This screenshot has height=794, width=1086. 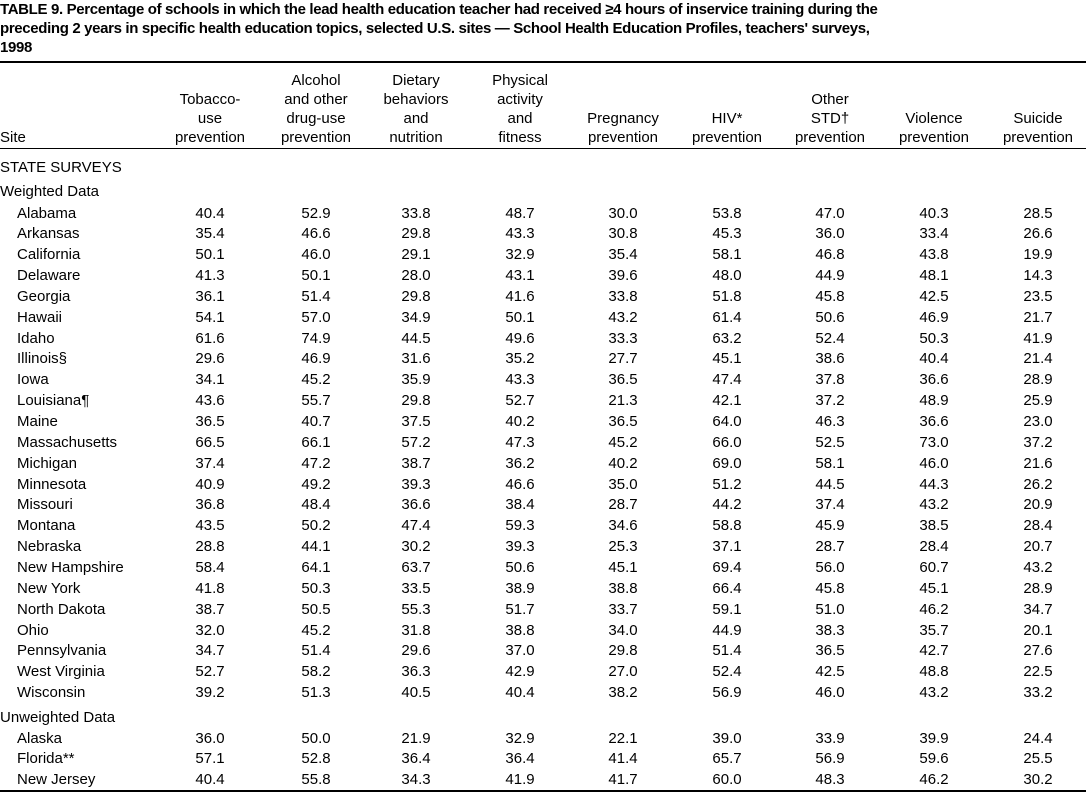 What do you see at coordinates (623, 255) in the screenshot?
I see `cell-value: 35.4` at bounding box center [623, 255].